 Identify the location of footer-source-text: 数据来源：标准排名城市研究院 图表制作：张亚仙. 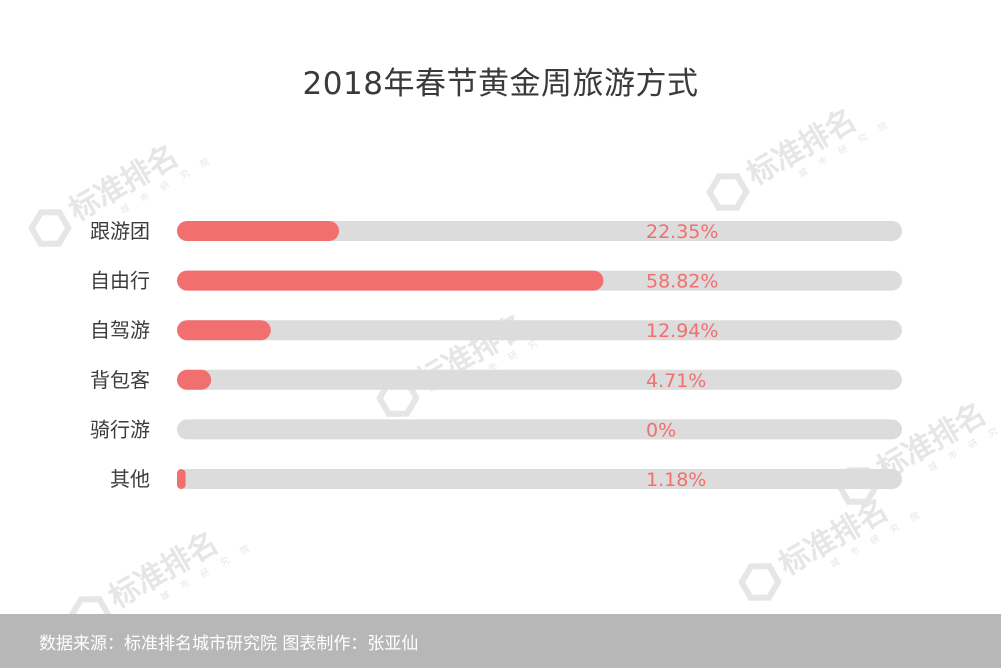
(229, 644).